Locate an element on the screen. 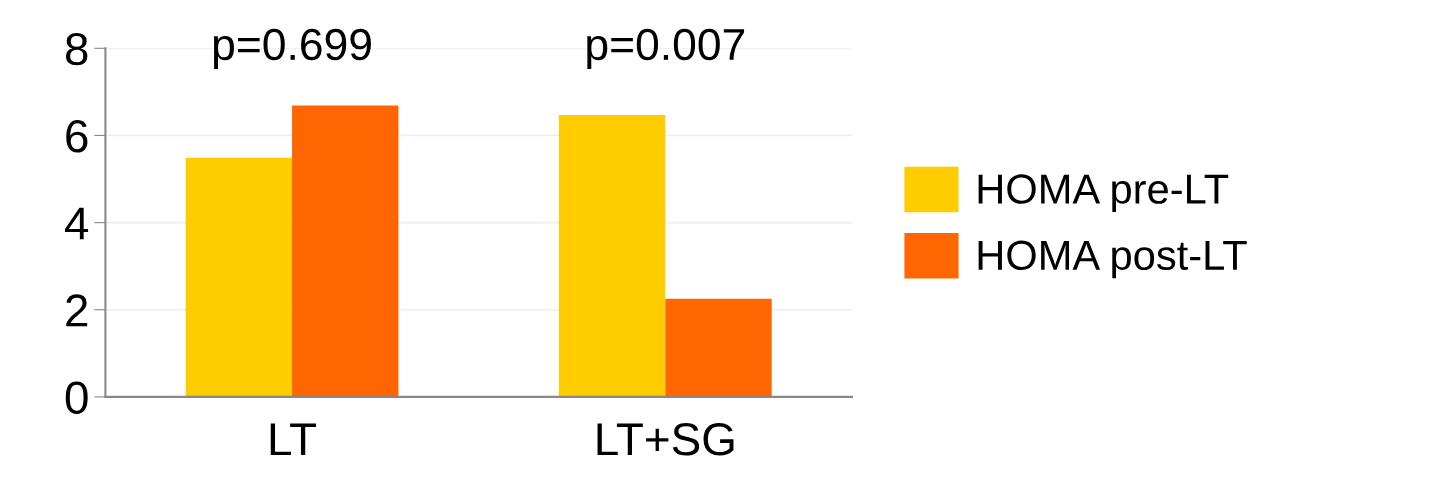  annotation: p=0.007 is located at coordinates (666, 49).